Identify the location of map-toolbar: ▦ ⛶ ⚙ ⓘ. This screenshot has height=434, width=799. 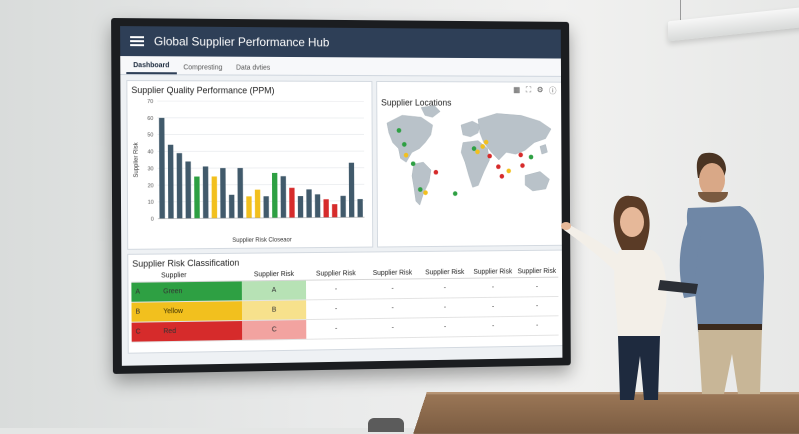
(534, 90).